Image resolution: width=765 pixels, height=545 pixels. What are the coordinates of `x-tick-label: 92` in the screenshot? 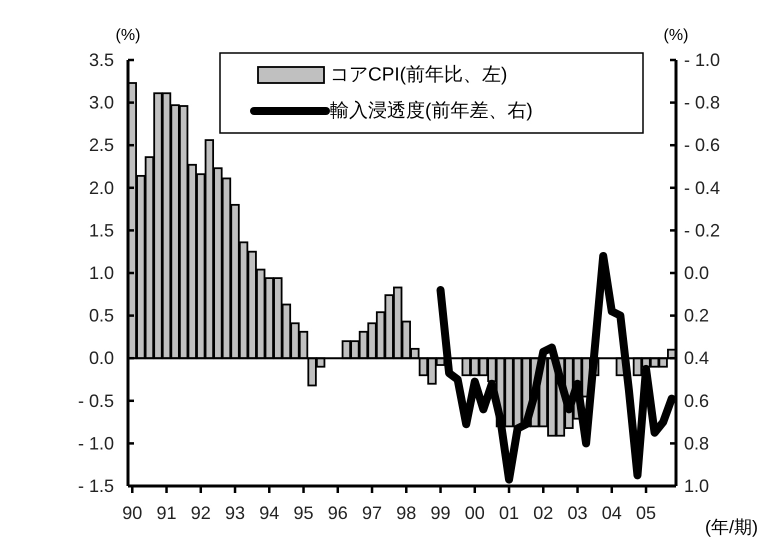 It's located at (200, 513).